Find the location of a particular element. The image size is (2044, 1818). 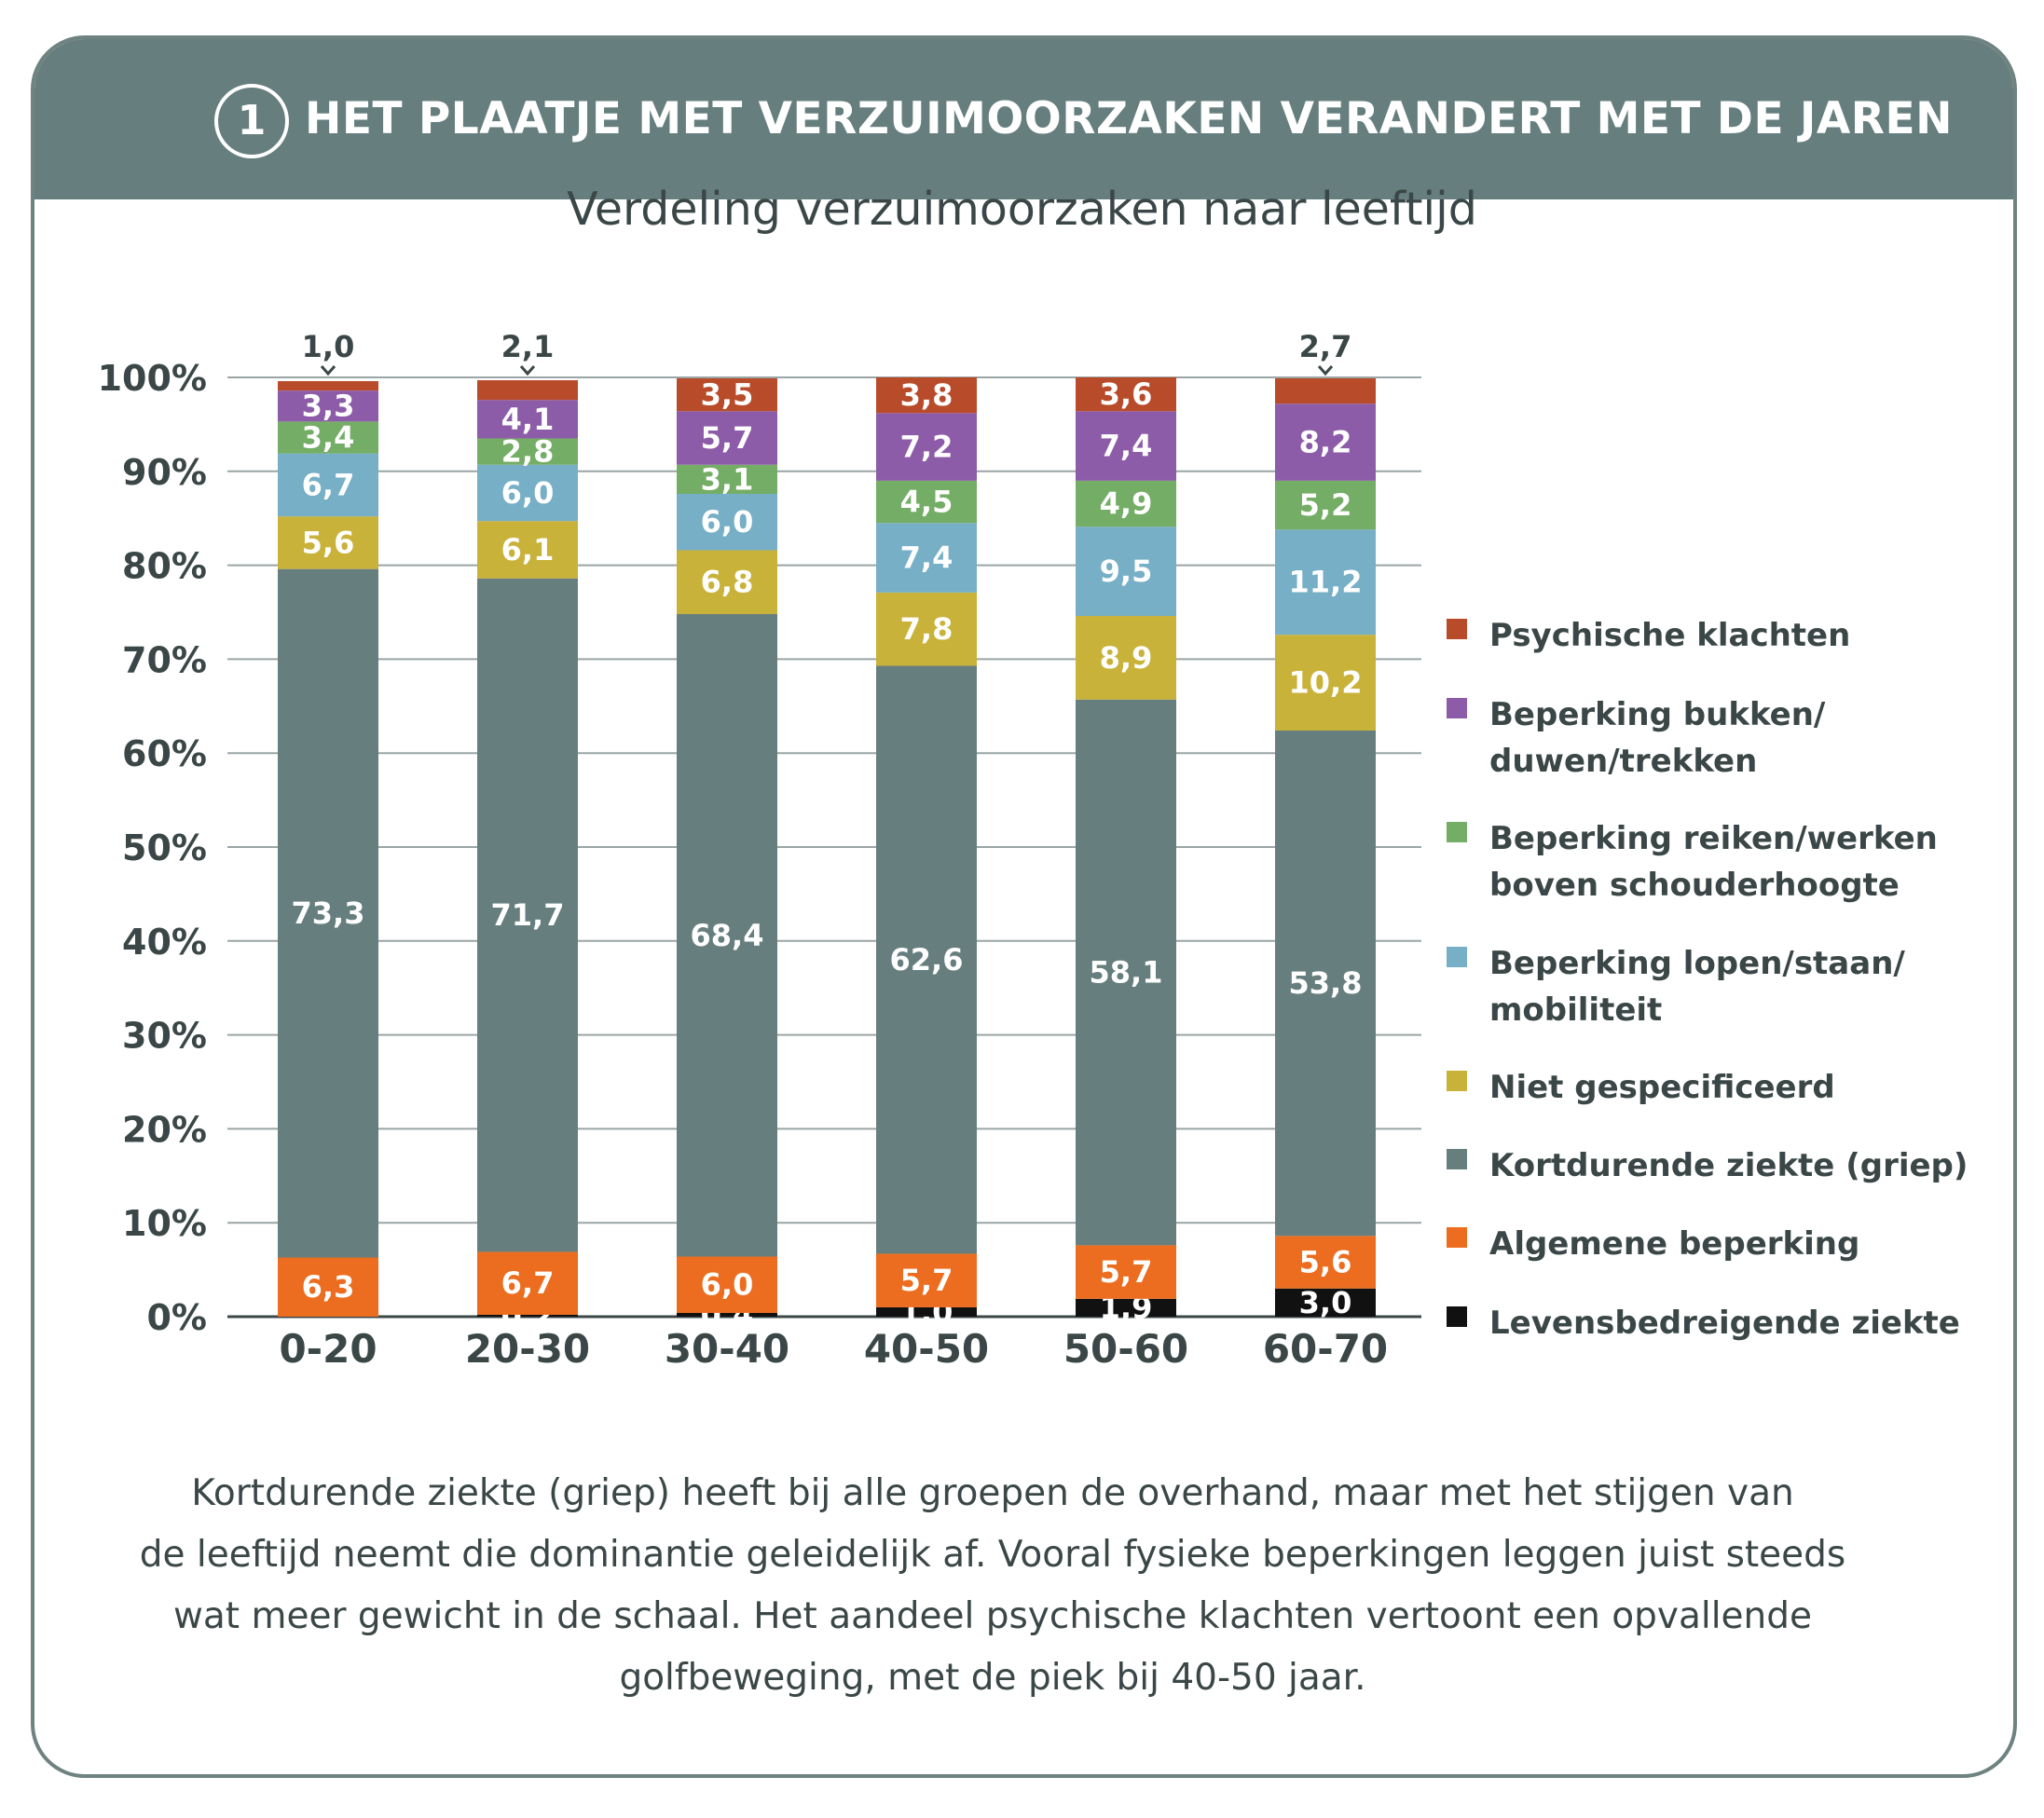

data-label: 6,8 is located at coordinates (727, 582).